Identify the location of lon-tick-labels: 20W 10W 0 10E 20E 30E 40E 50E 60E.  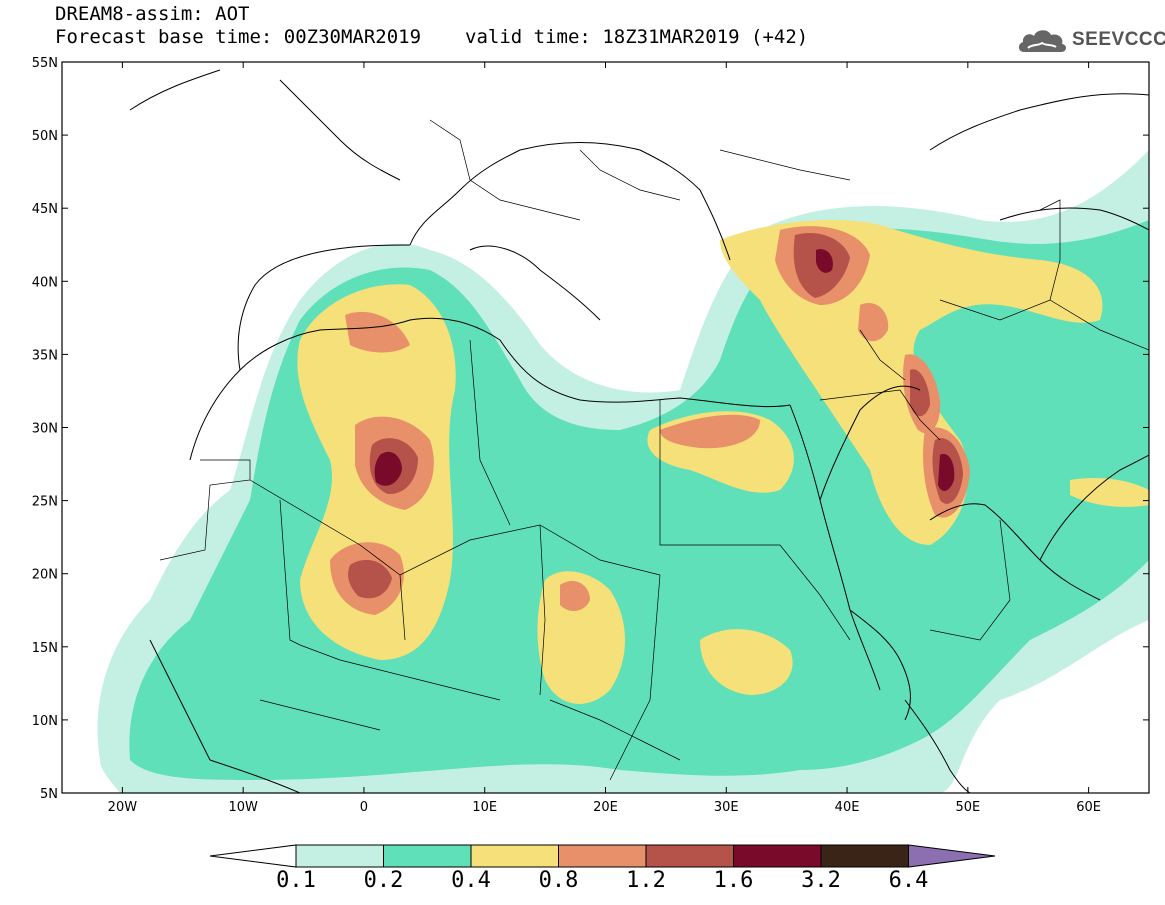
(604, 807).